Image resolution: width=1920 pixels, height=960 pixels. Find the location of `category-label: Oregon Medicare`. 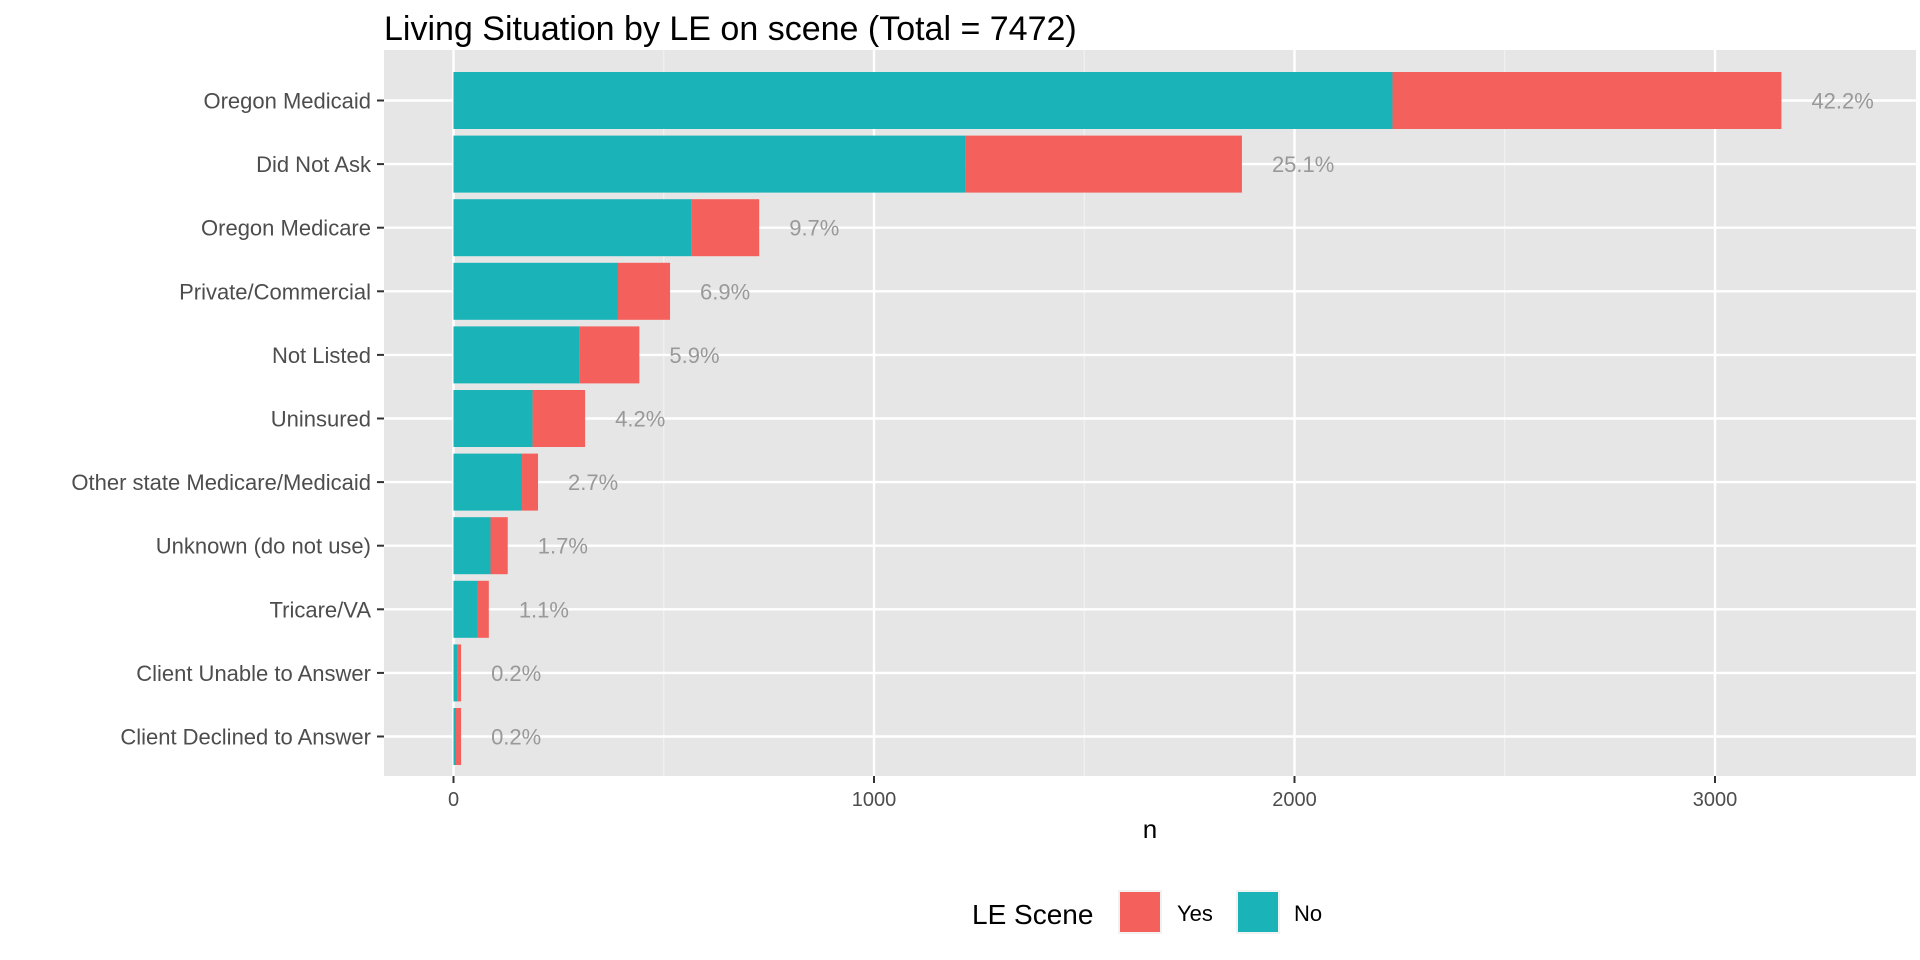

category-label: Oregon Medicare is located at coordinates (286, 228).